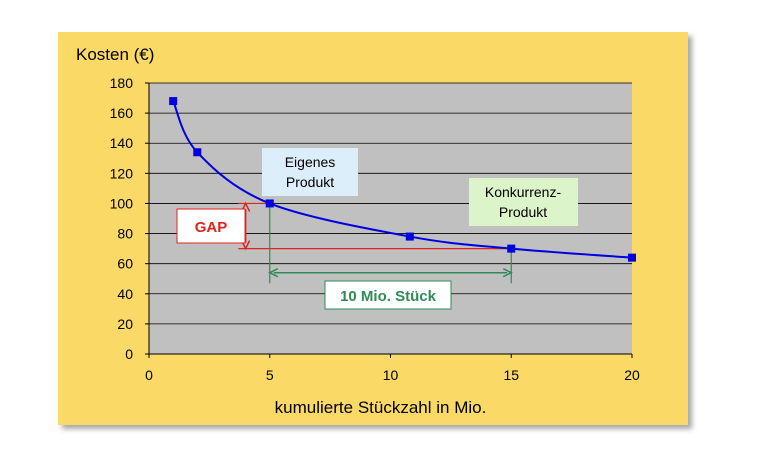  What do you see at coordinates (310, 162) in the screenshot?
I see `eigenes-produkt-line1: Eigenes` at bounding box center [310, 162].